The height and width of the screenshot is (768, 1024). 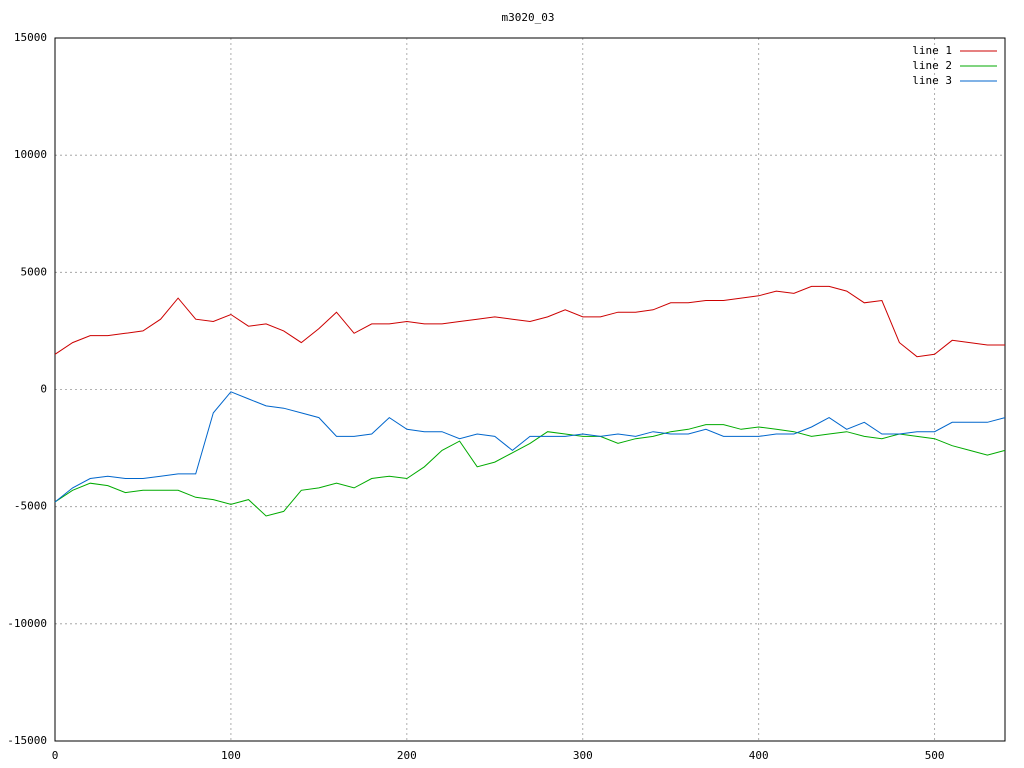 I want to click on y-tick-label: 5000, so click(x=34, y=271).